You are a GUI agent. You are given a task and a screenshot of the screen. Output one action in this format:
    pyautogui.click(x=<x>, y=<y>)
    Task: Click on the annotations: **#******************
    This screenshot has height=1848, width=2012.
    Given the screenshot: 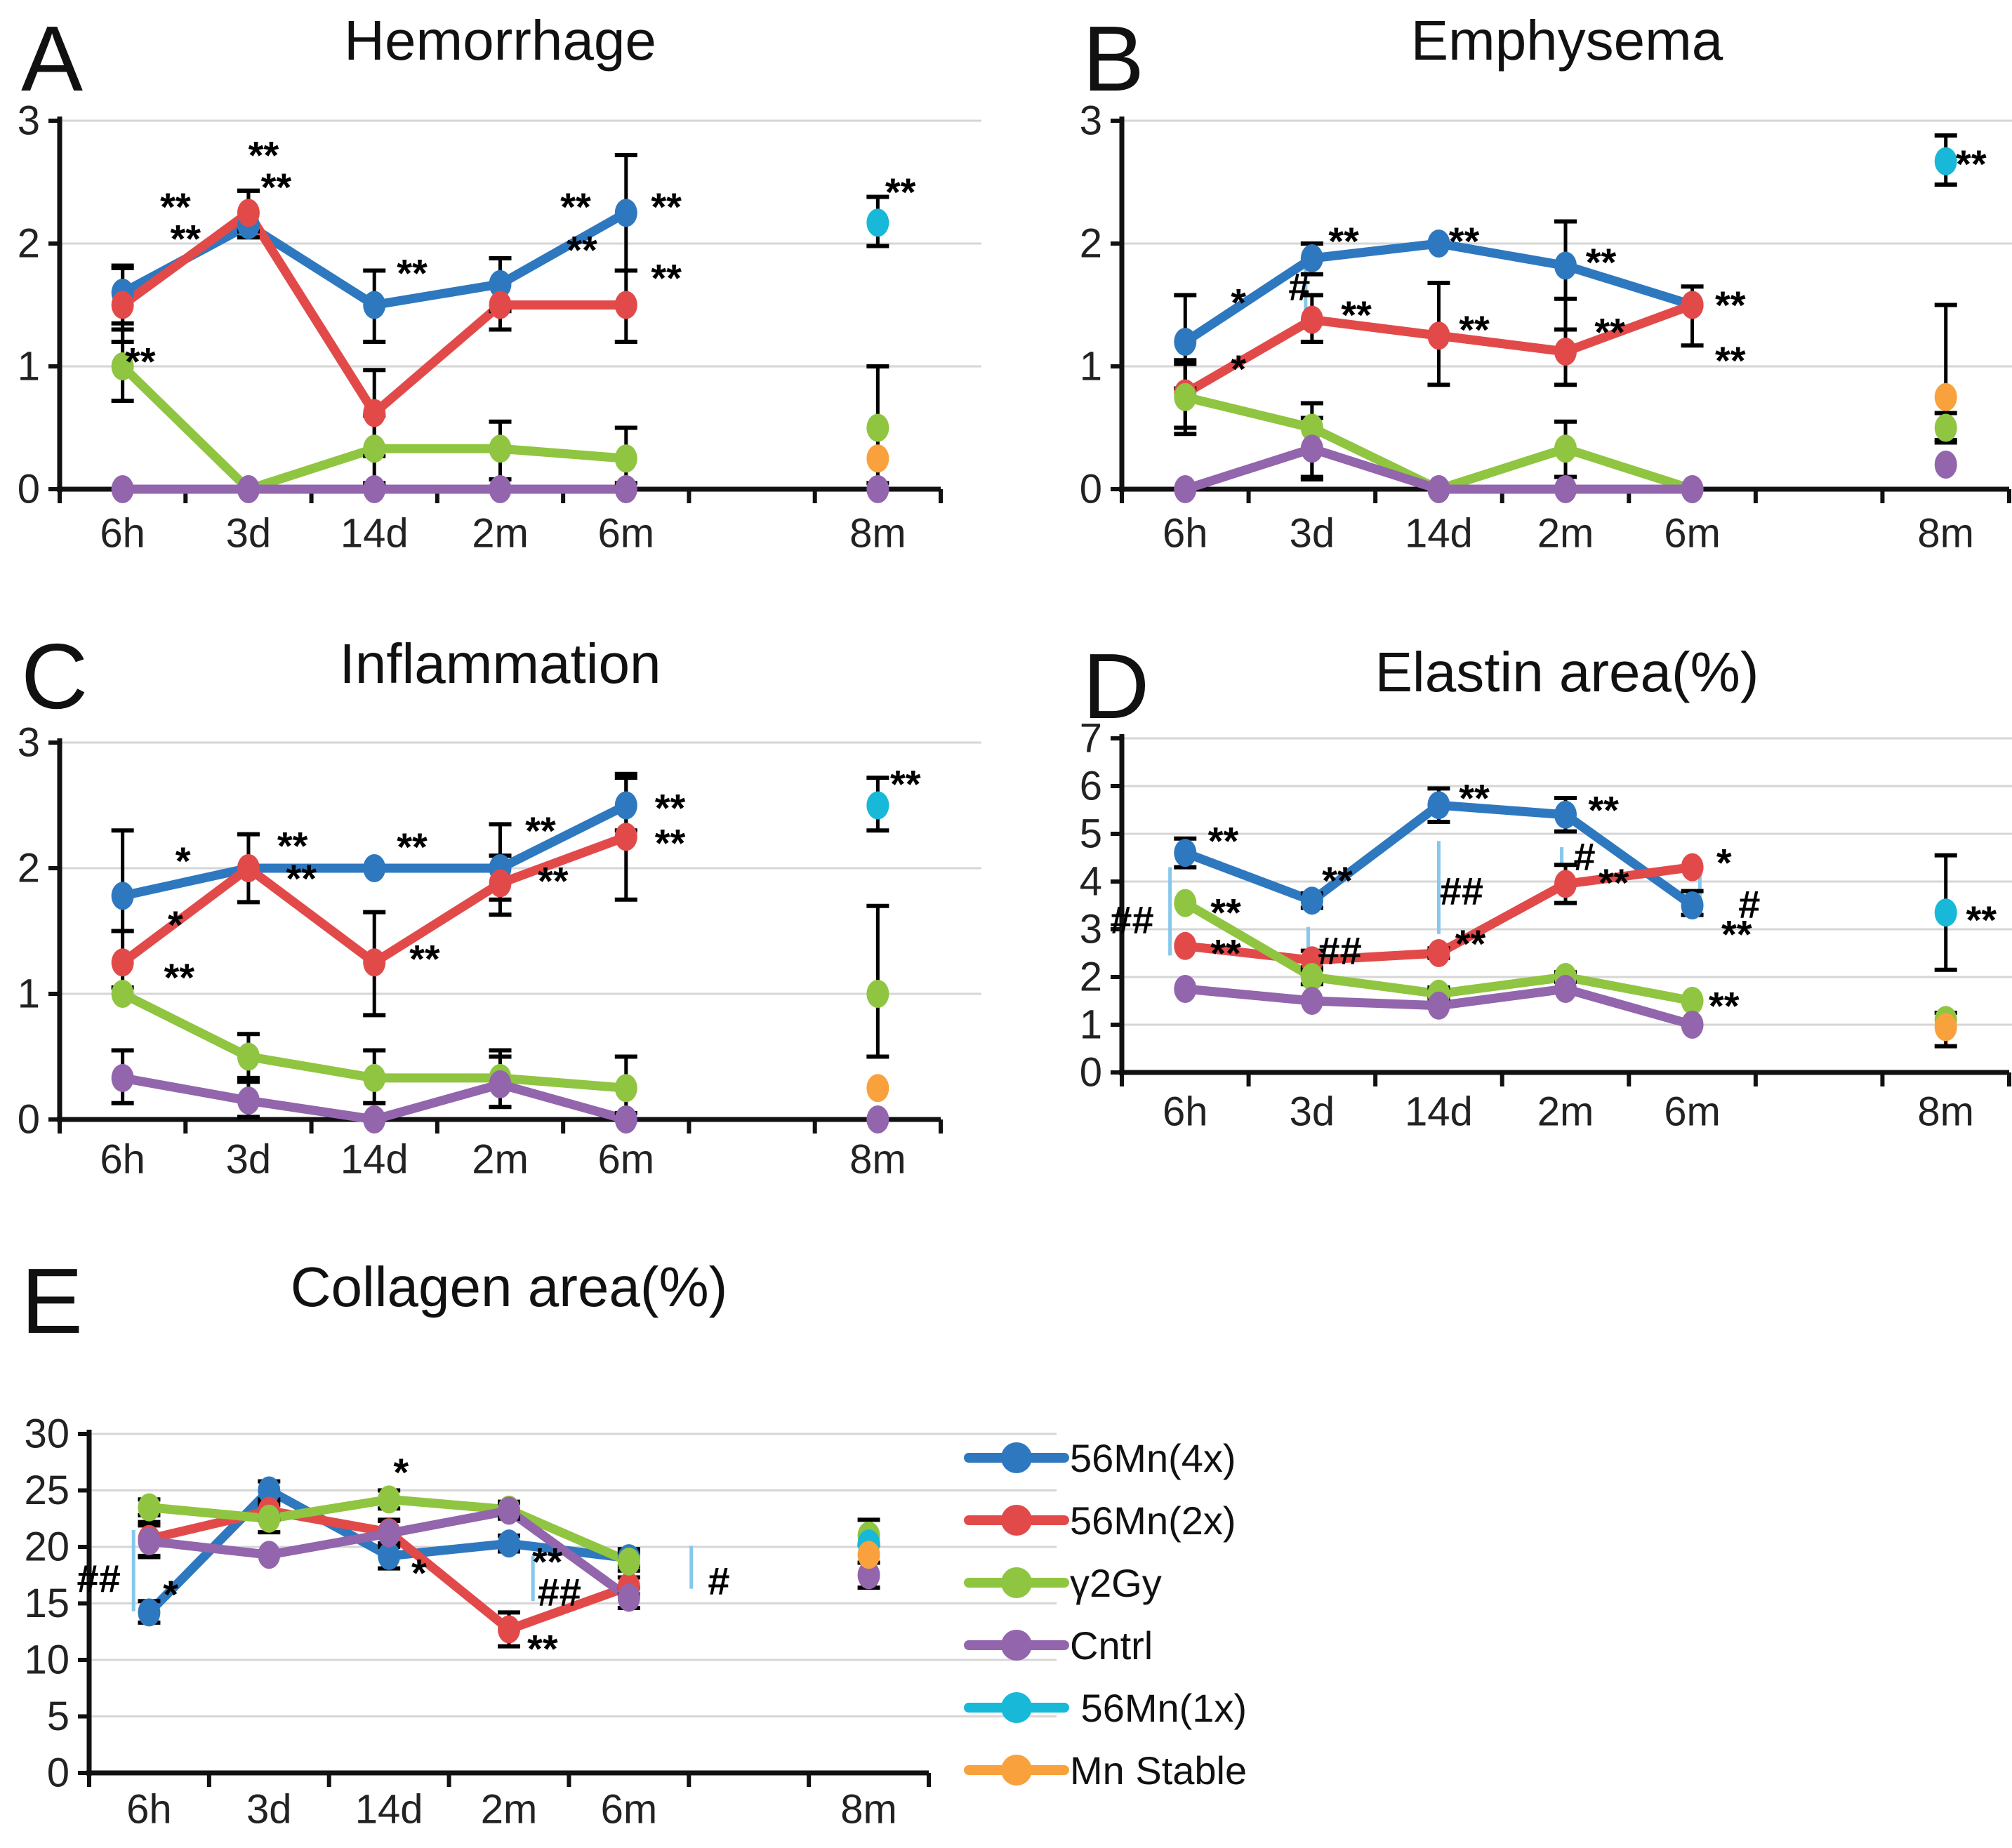 What is the action you would take?
    pyautogui.click(x=1609, y=266)
    